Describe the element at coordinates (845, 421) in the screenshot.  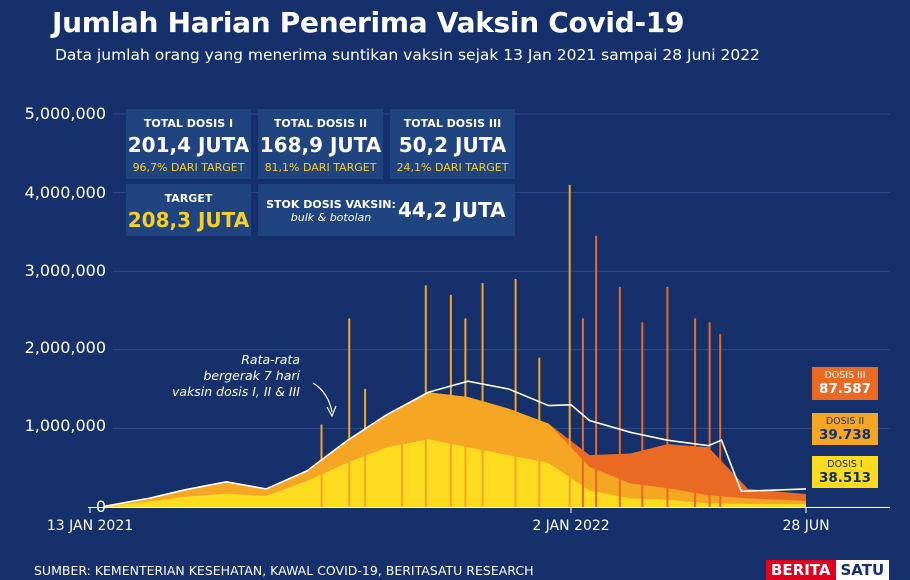
I see `dose2-end-label: DOSIS II` at that location.